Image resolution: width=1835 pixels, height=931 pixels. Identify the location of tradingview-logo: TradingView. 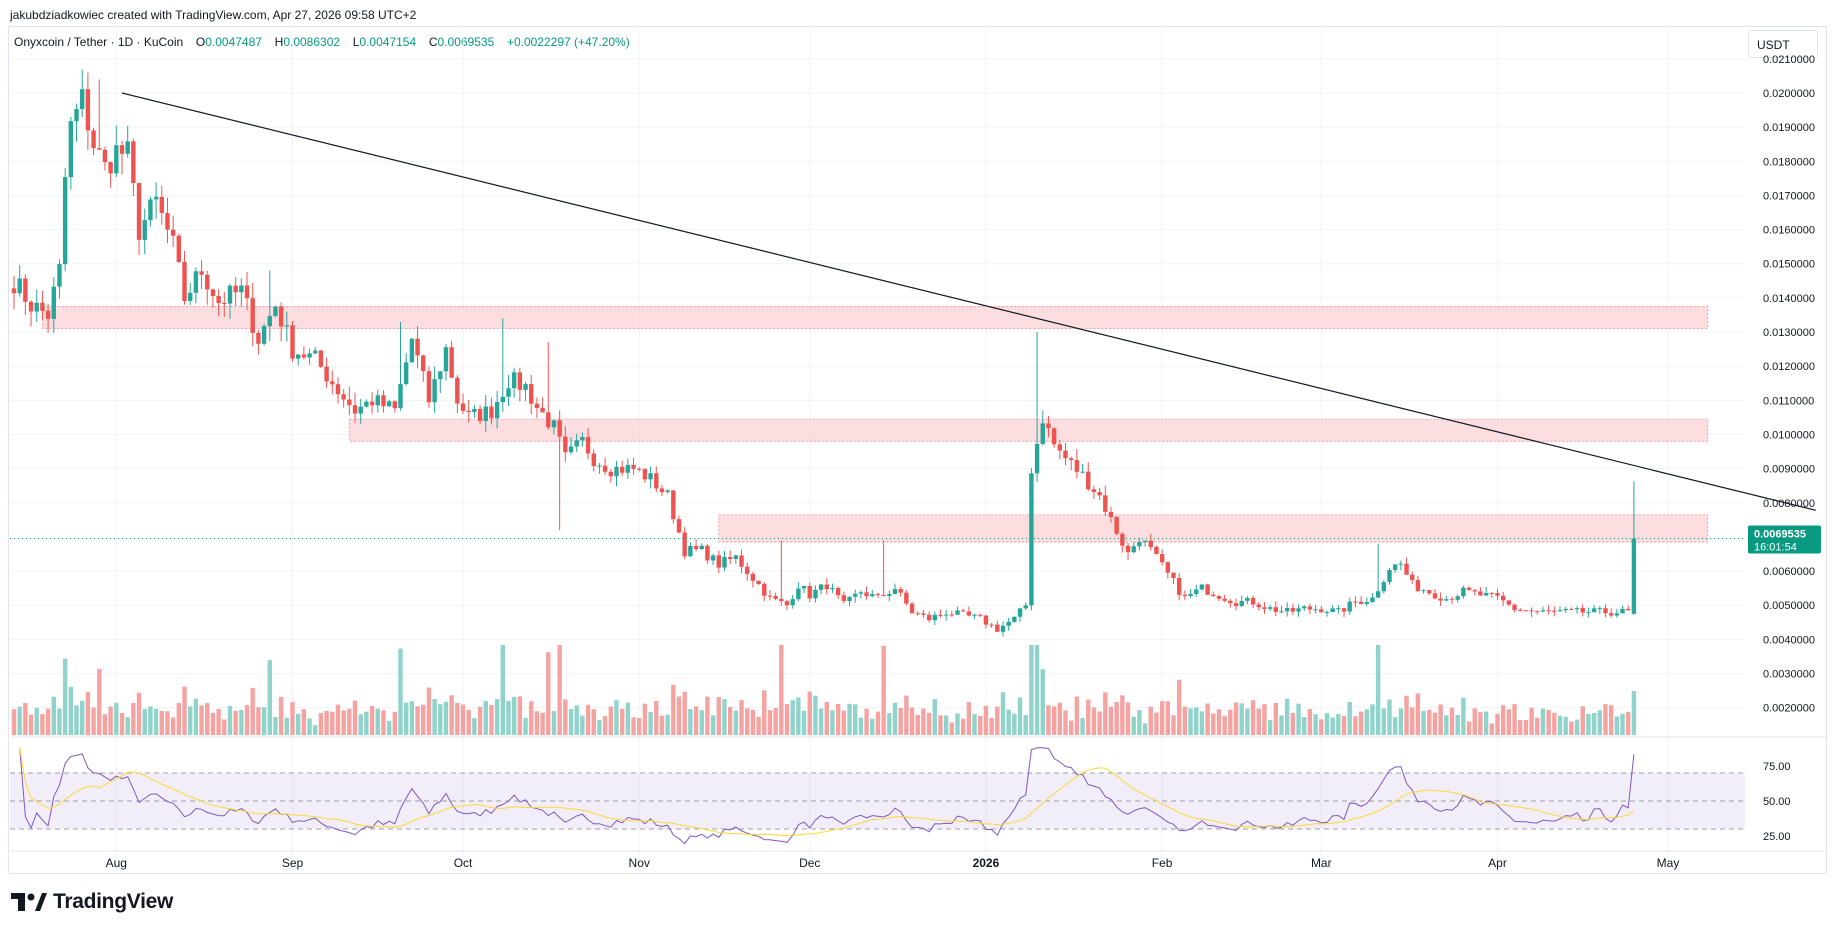
(92, 902).